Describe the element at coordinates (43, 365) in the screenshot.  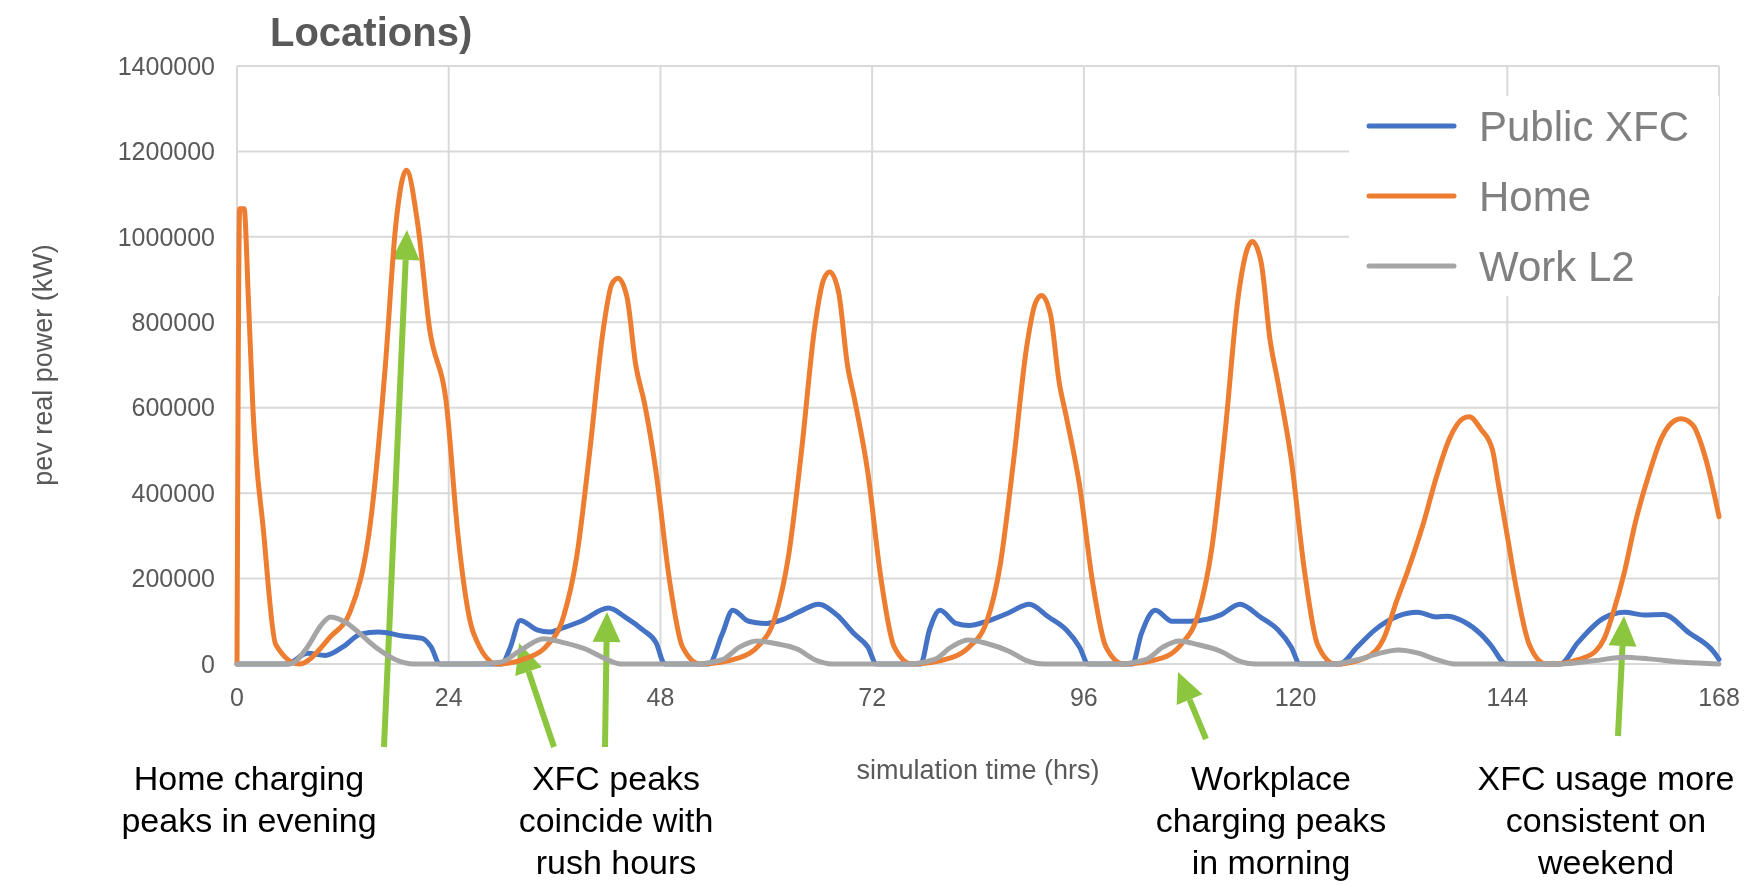
I see `y-axis-title: pev real power (kW)` at that location.